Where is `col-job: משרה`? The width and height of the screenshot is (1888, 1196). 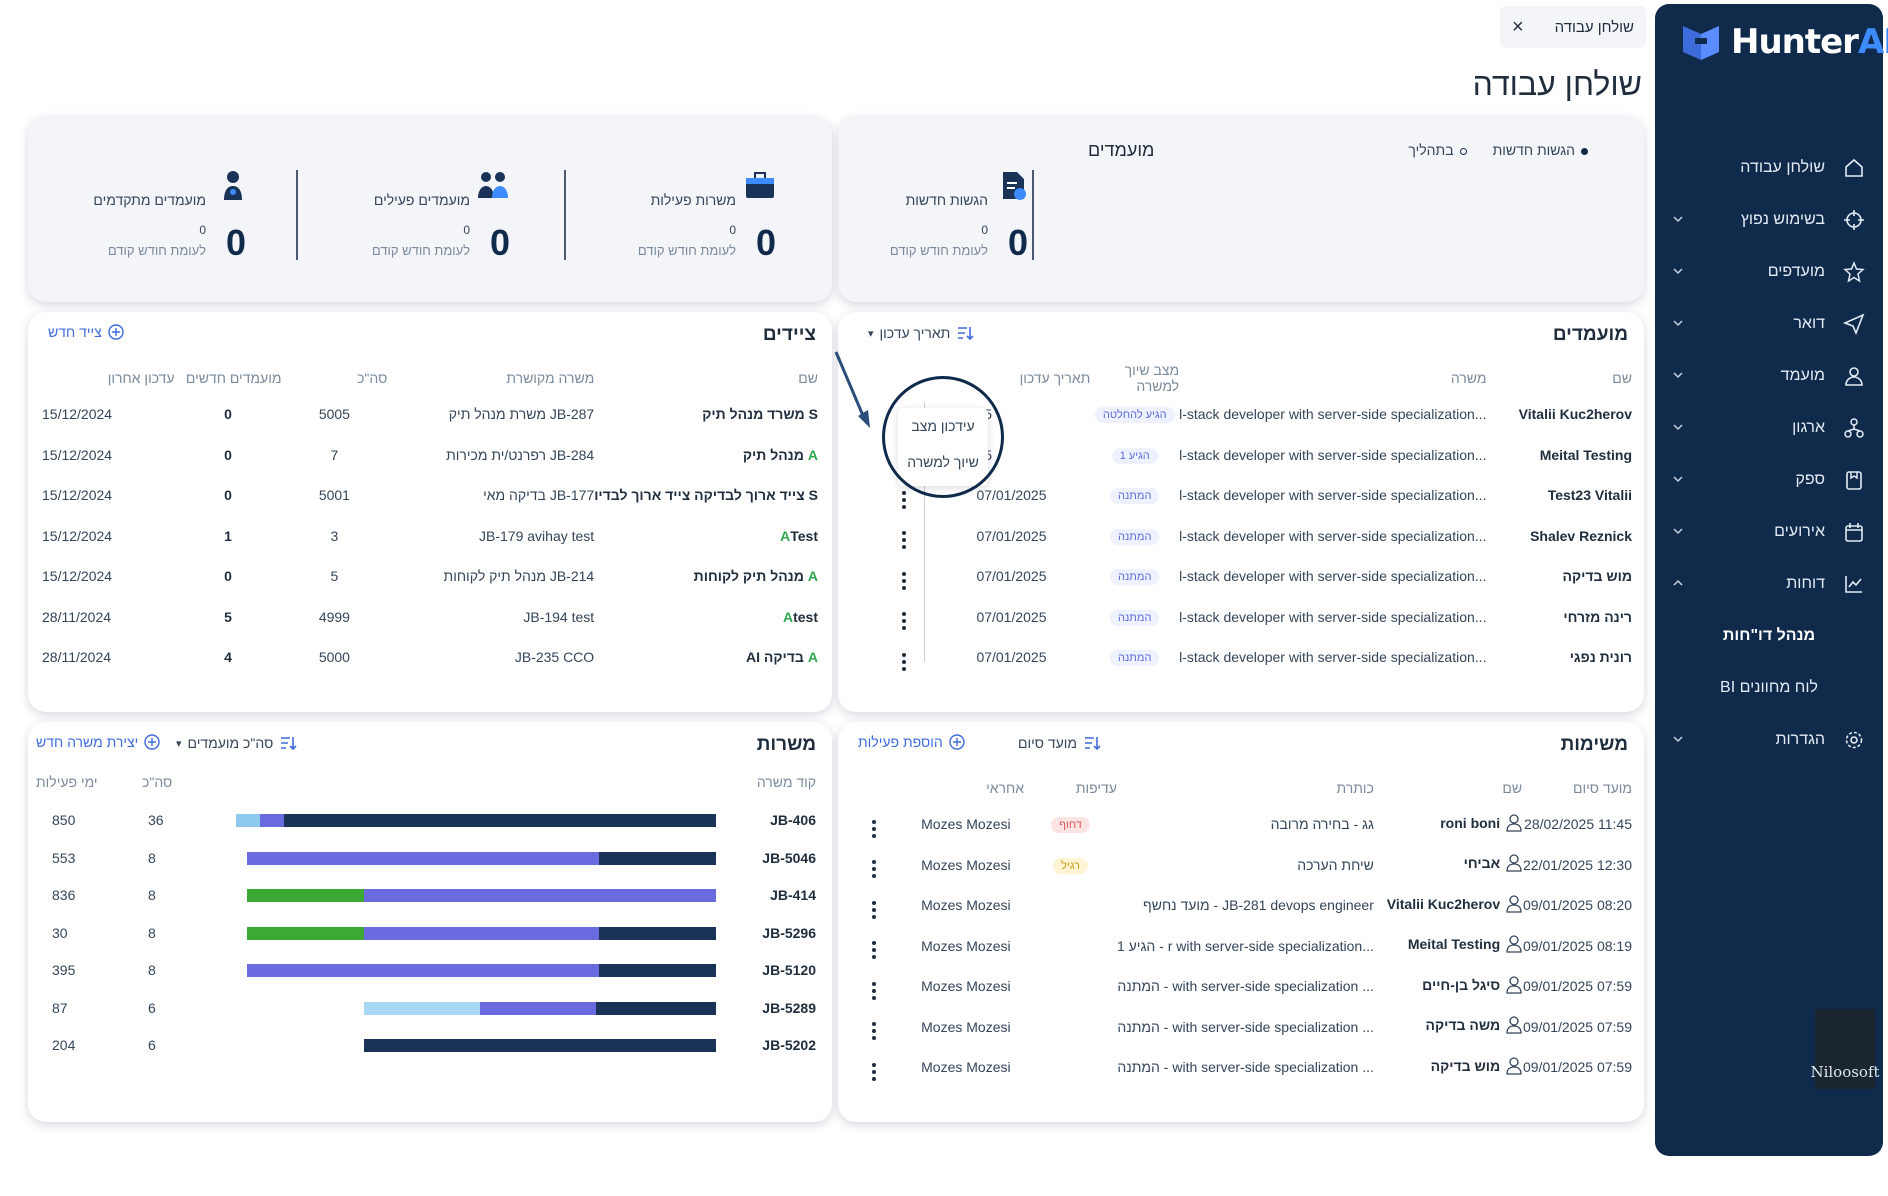
col-job: משרה is located at coordinates (1468, 378).